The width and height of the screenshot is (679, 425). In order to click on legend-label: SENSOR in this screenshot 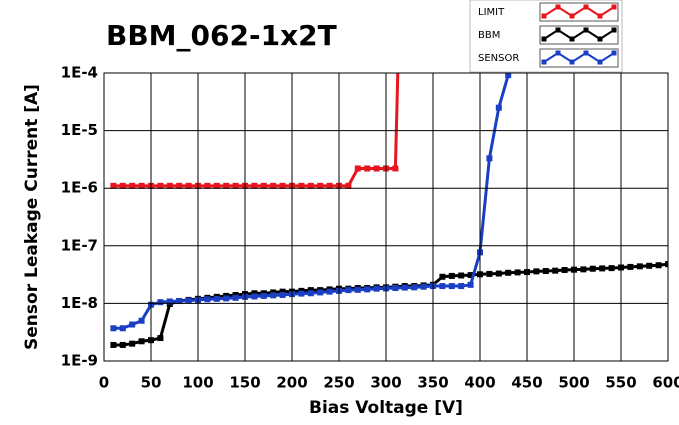, I will do `click(498, 58)`.